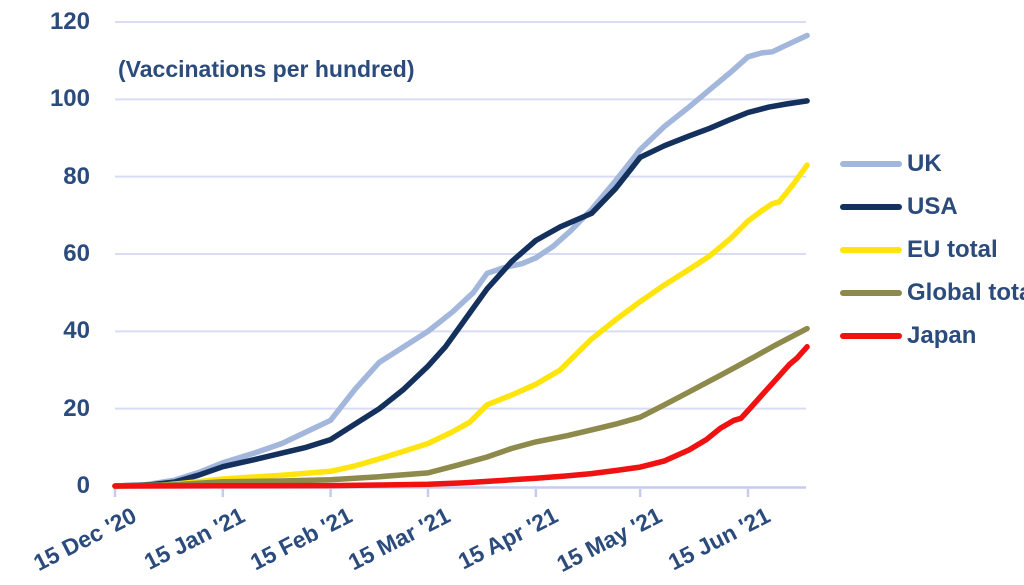 This screenshot has height=585, width=1024. I want to click on legend-label: Japan, so click(942, 335).